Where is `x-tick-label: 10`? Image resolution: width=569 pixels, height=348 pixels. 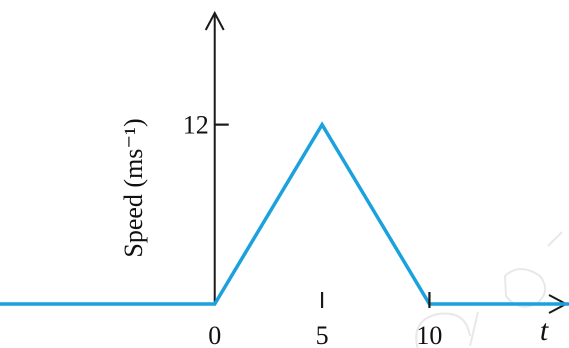 x-tick-label: 10 is located at coordinates (429, 334).